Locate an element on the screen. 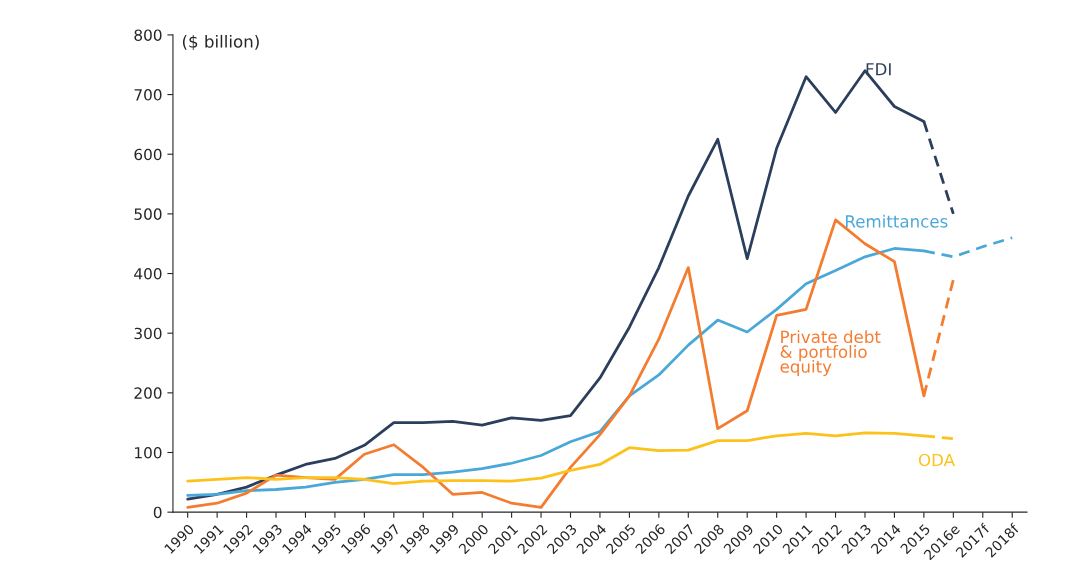 This screenshot has height=582, width=1081. y-axis-title: ($ billion) is located at coordinates (220, 42).